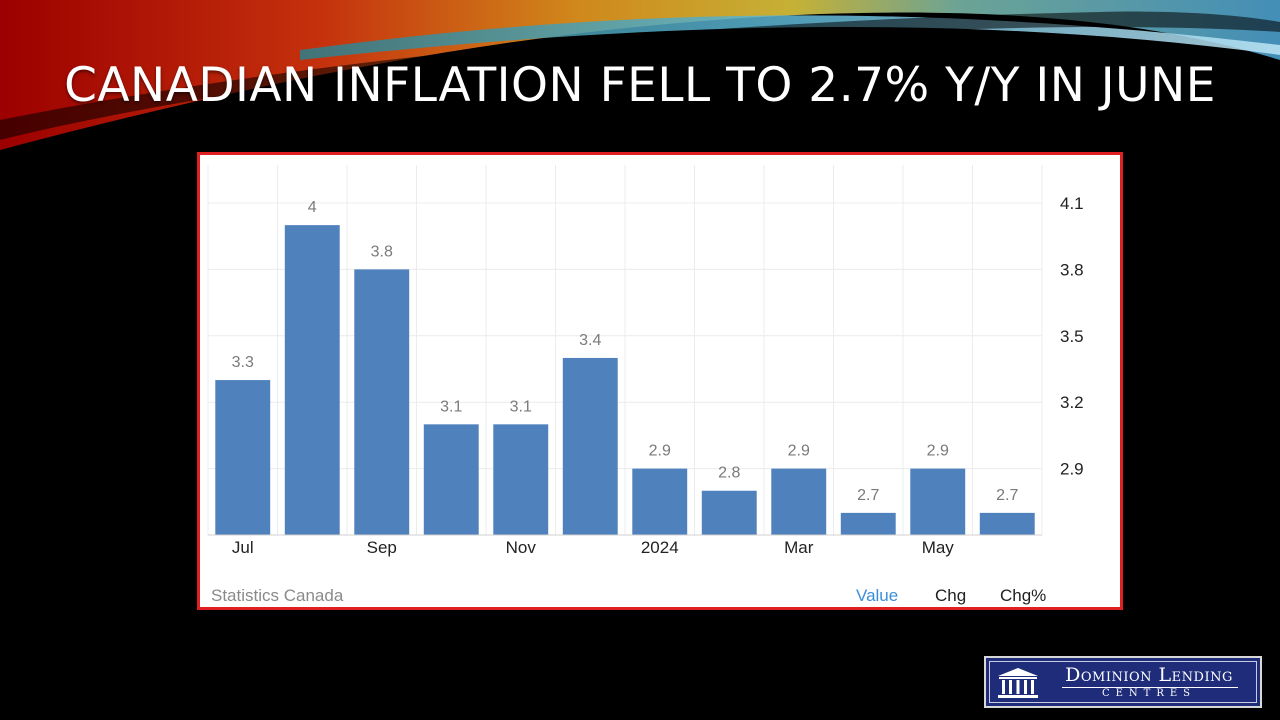  I want to click on y-tick-label: 3.2, so click(1072, 402).